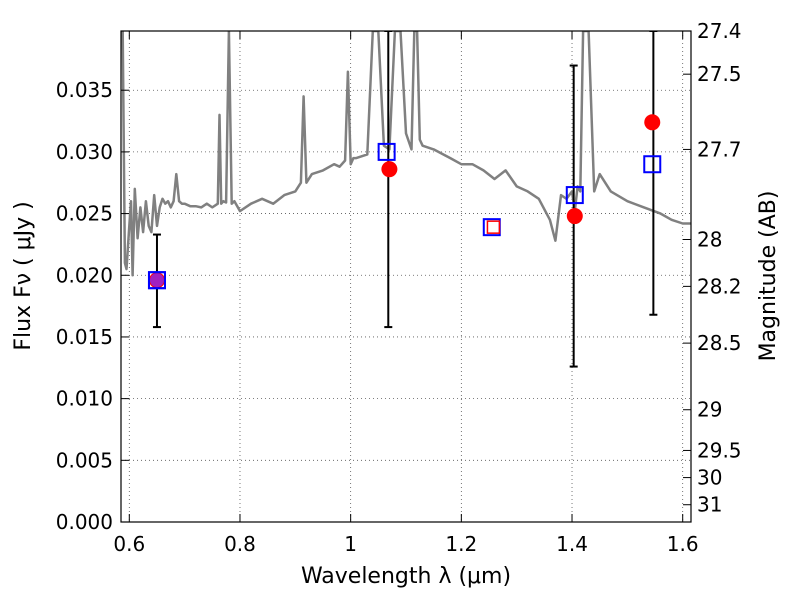 The image size is (800, 600). What do you see at coordinates (129, 544) in the screenshot?
I see `x-tick-label: 0.6` at bounding box center [129, 544].